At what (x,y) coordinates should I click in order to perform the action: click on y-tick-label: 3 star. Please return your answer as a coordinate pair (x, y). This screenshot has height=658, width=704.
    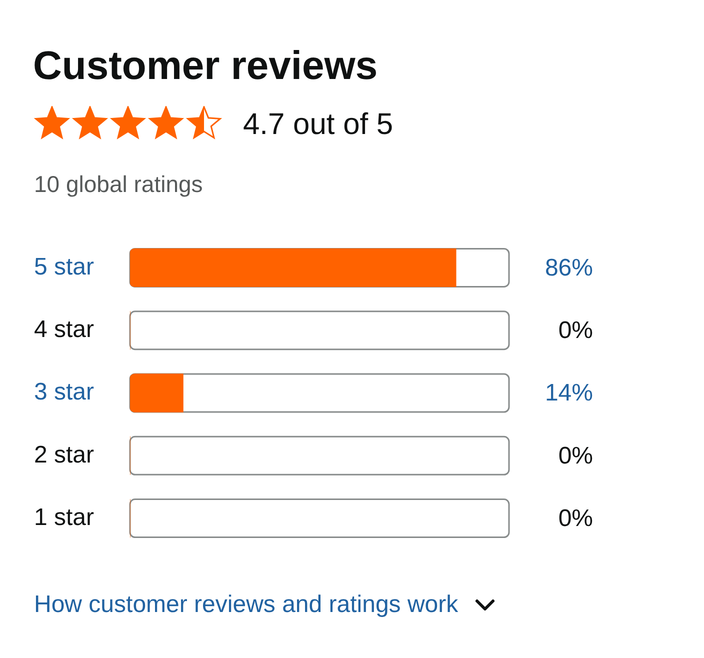
    Looking at the image, I should click on (64, 392).